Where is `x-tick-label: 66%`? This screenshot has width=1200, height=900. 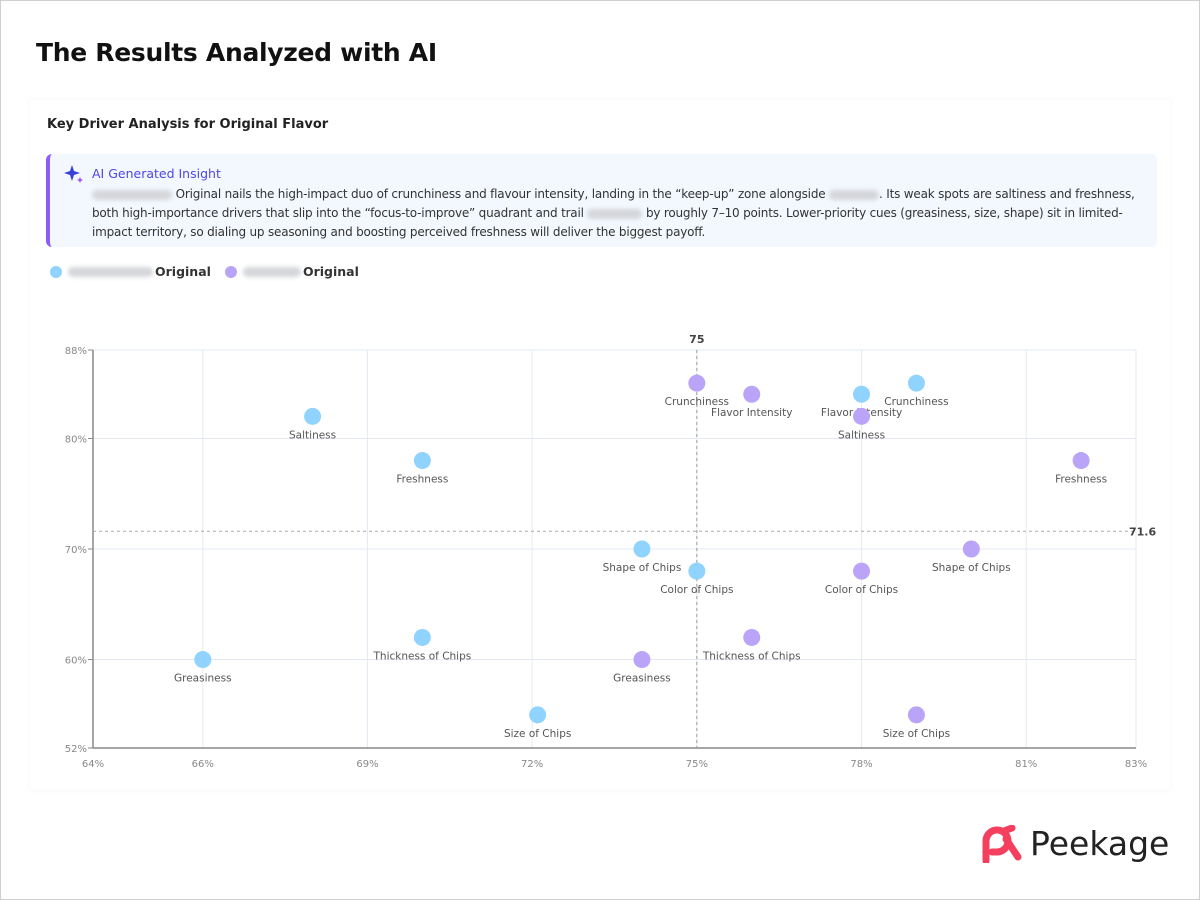
x-tick-label: 66% is located at coordinates (203, 764).